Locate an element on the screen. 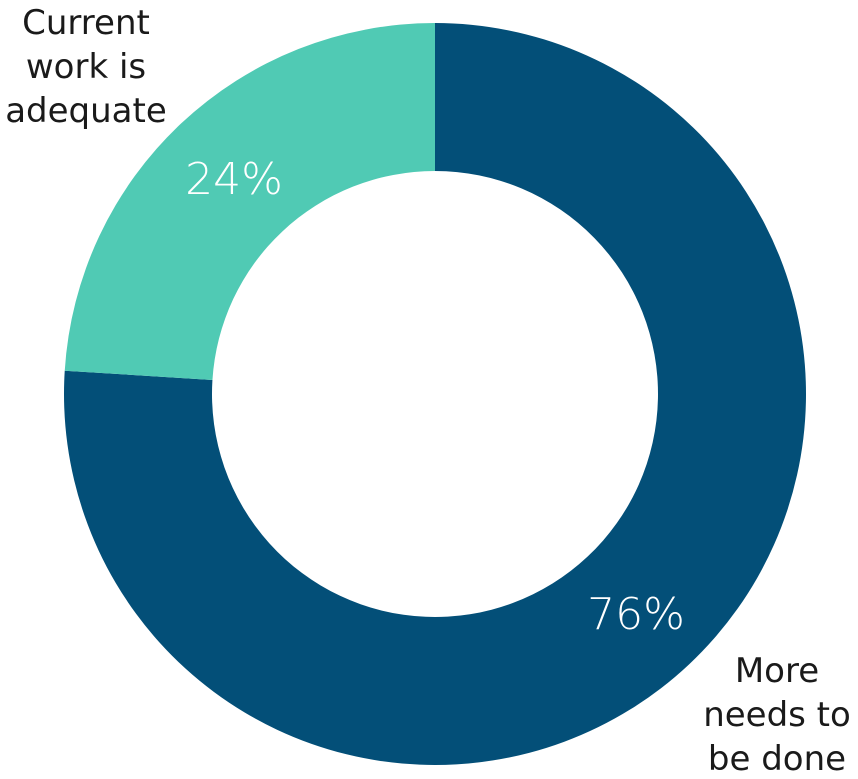  category-label-line: More is located at coordinates (777, 671).